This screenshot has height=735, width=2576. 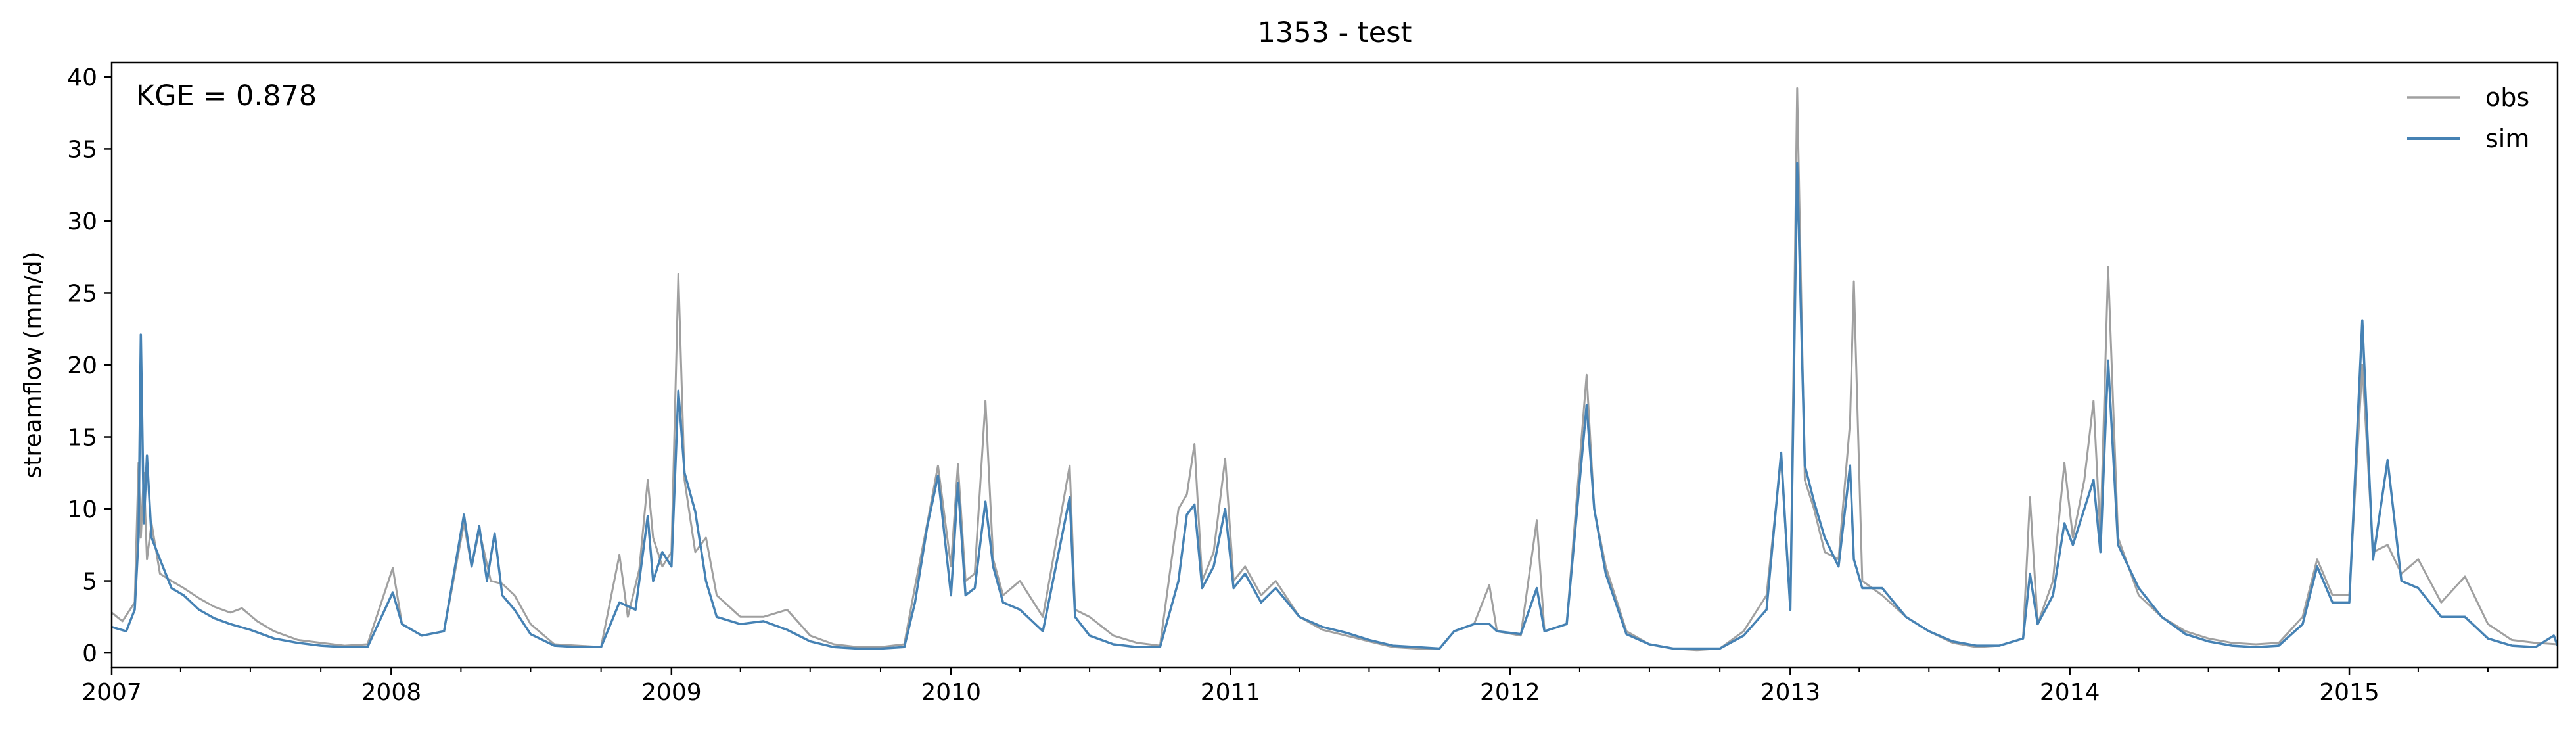 What do you see at coordinates (82, 509) in the screenshot?
I see `y-tick-label-10: 10` at bounding box center [82, 509].